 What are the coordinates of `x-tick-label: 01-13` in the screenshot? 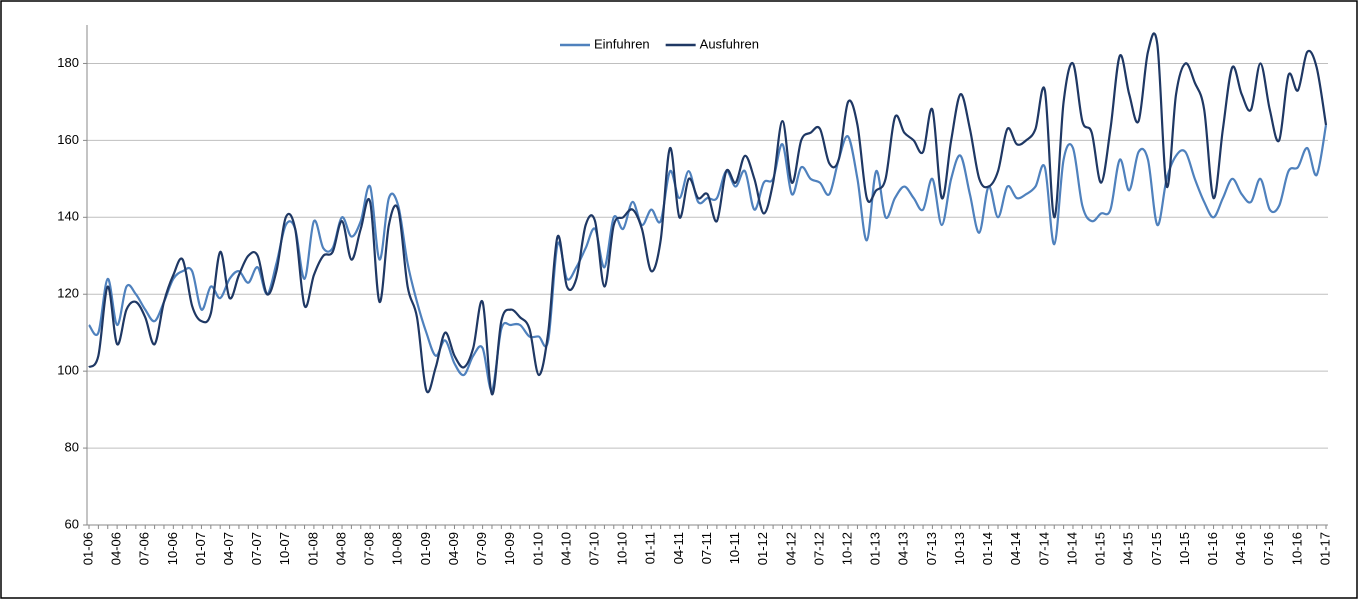 It's located at (875, 548).